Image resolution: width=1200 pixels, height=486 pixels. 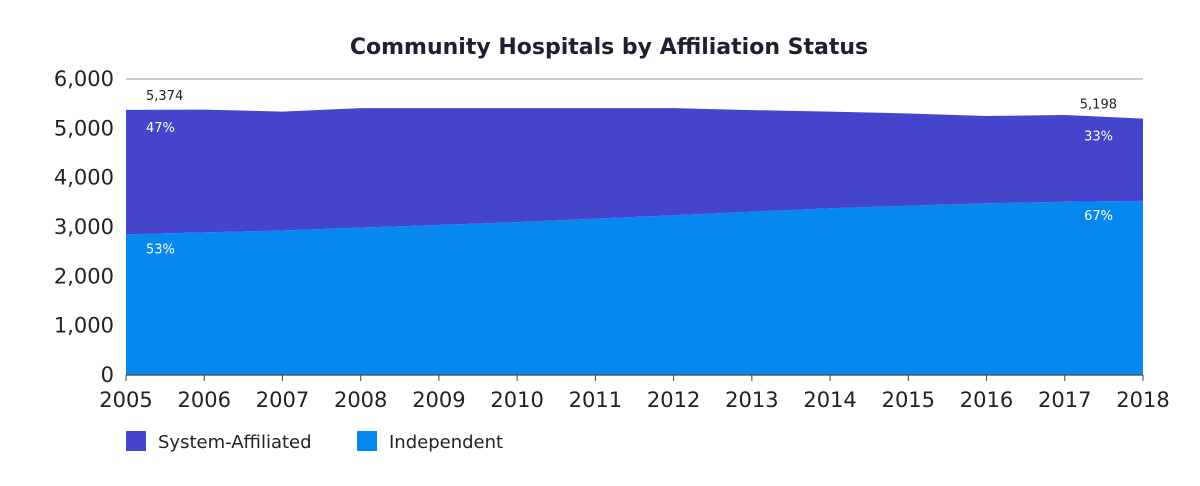 I want to click on x-tick-label: 2011, so click(x=595, y=400).